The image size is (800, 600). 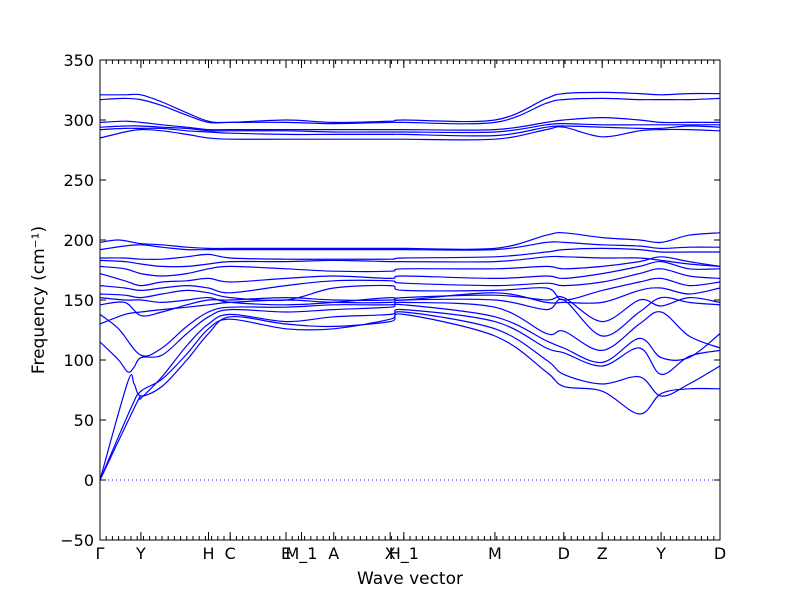 What do you see at coordinates (84, 420) in the screenshot?
I see `y-tick-label: 50` at bounding box center [84, 420].